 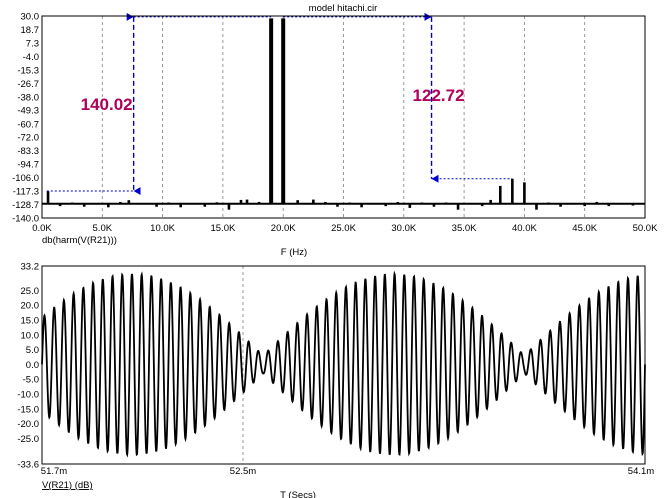 I want to click on bottom-x-tick-label: 54.1m, so click(x=641, y=471).